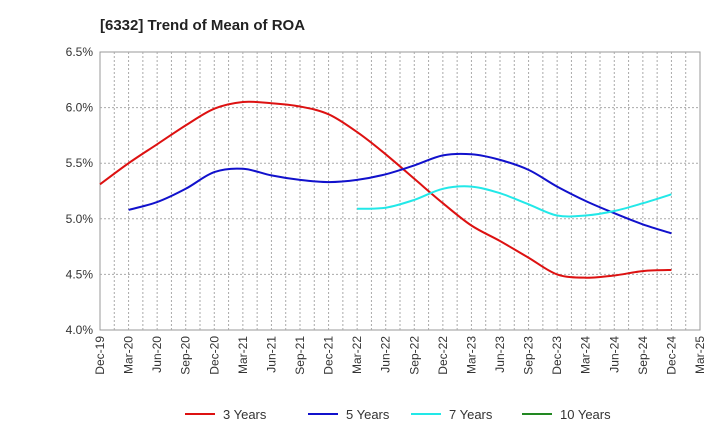 The width and height of the screenshot is (720, 440). What do you see at coordinates (514, 201) in the screenshot?
I see `series-line-7-years` at bounding box center [514, 201].